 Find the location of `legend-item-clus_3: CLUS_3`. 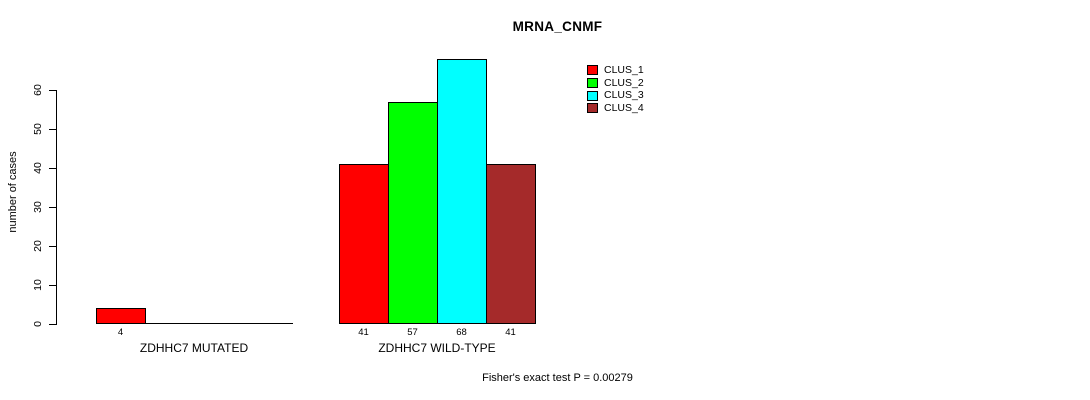

legend-item-clus_3: CLUS_3 is located at coordinates (615, 95).